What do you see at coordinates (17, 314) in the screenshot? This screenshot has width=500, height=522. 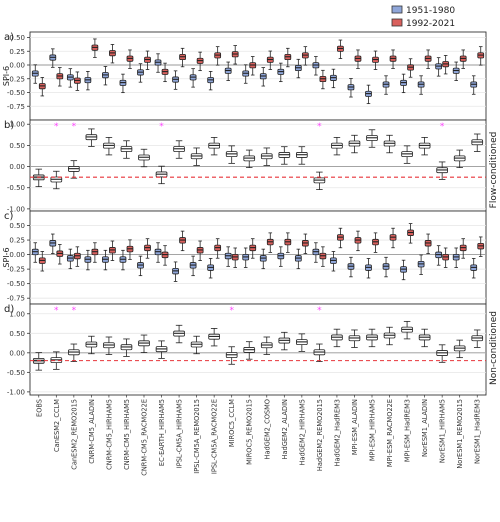 I see `y-tick-label: 1.00` at bounding box center [17, 314].